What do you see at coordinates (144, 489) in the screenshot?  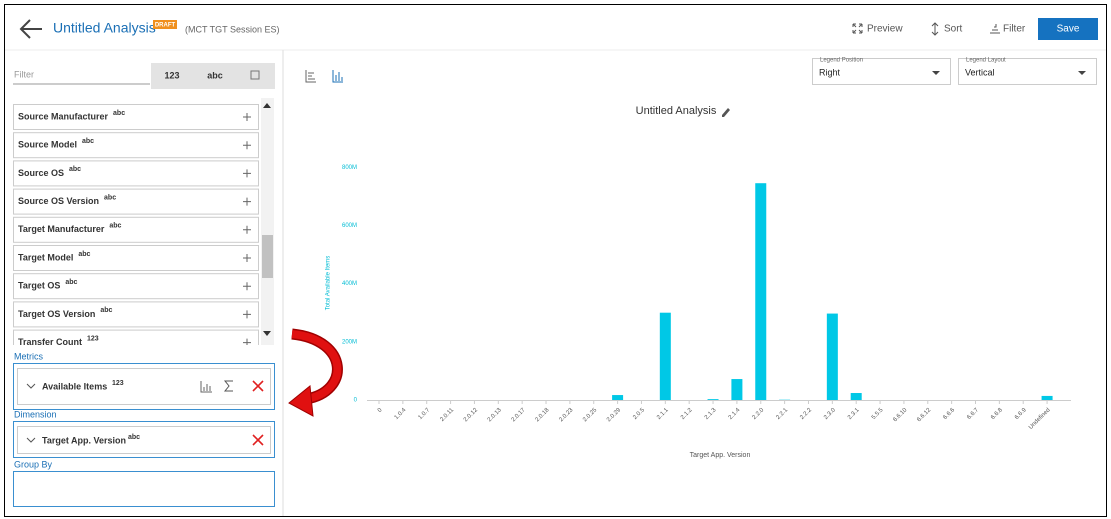 I see `groupby-box` at bounding box center [144, 489].